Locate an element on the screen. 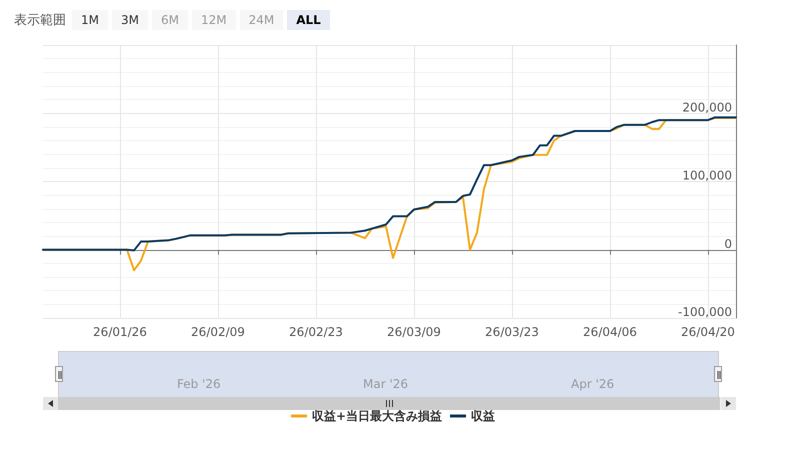 This screenshot has width=786, height=453. x-tick-label: 26/04/20 is located at coordinates (708, 332).